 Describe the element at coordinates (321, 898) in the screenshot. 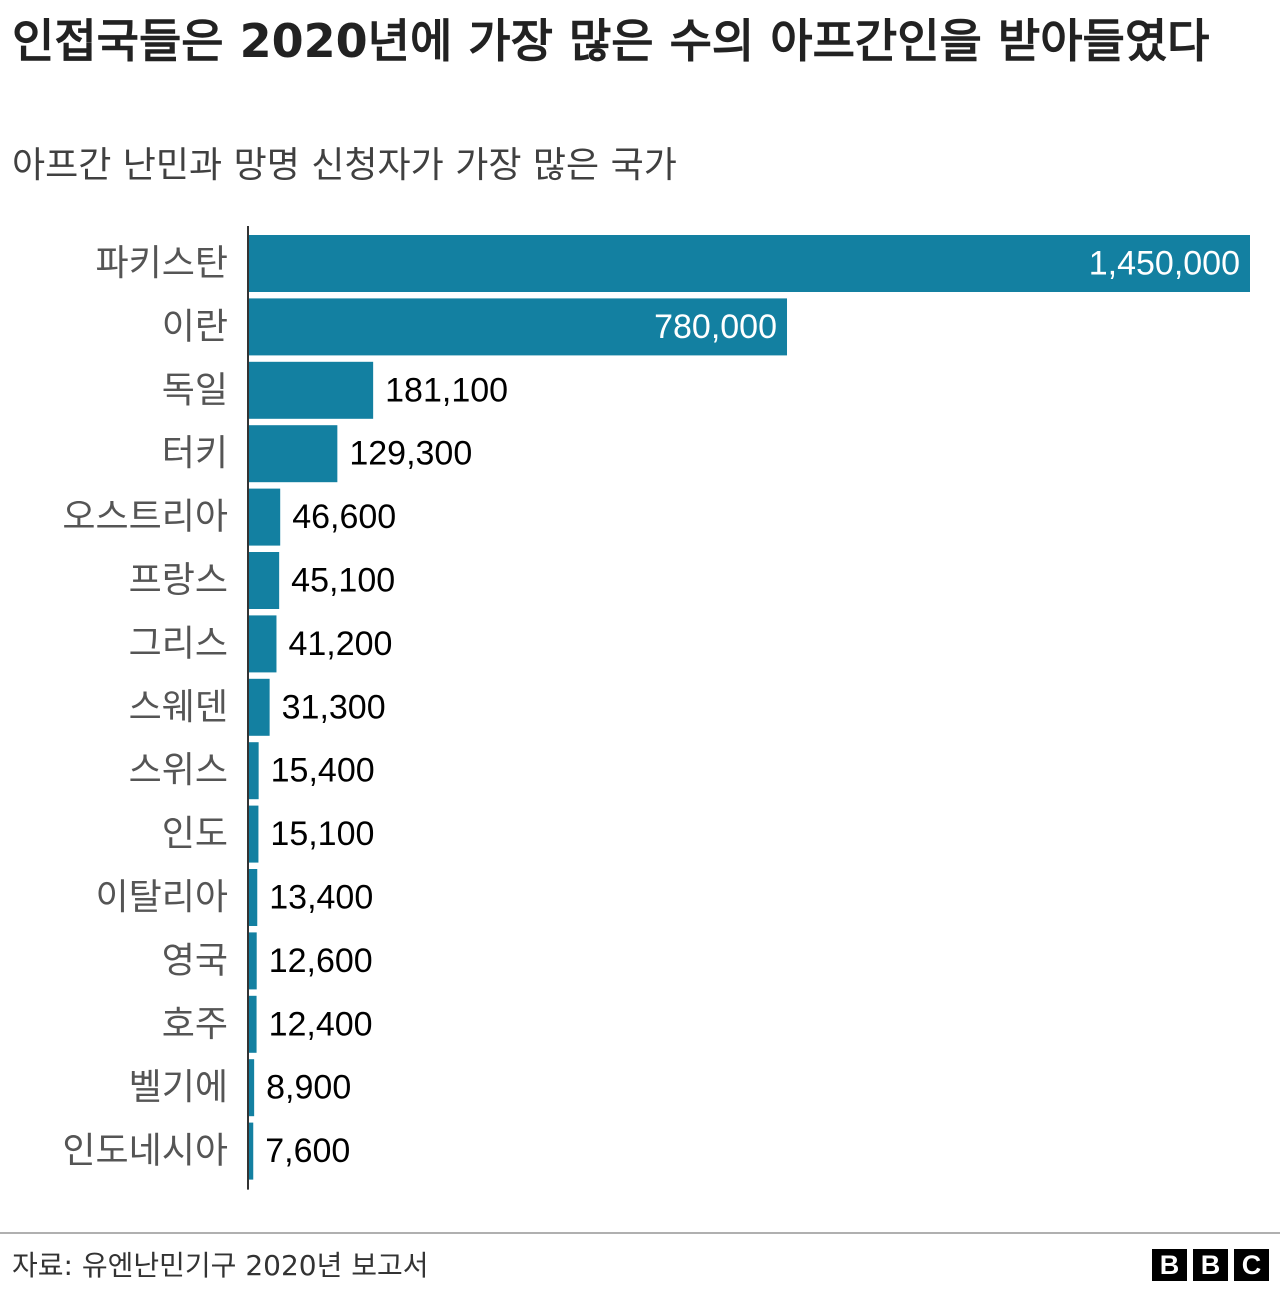

I see `value-label: 13,400` at that location.